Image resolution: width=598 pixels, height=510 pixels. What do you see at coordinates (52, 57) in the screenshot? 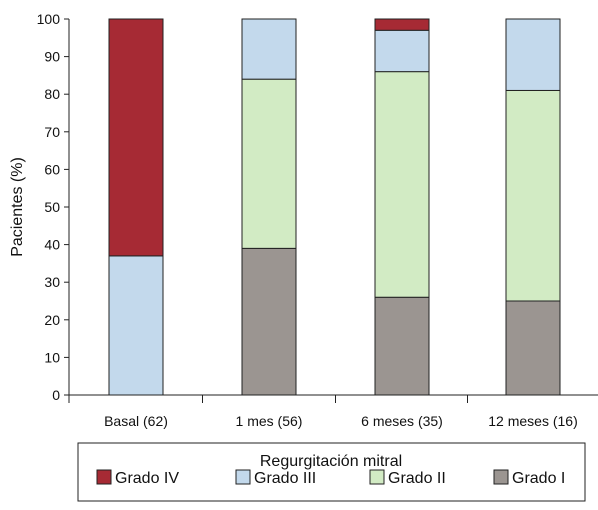
I see `y-tick-label: 90` at bounding box center [52, 57].